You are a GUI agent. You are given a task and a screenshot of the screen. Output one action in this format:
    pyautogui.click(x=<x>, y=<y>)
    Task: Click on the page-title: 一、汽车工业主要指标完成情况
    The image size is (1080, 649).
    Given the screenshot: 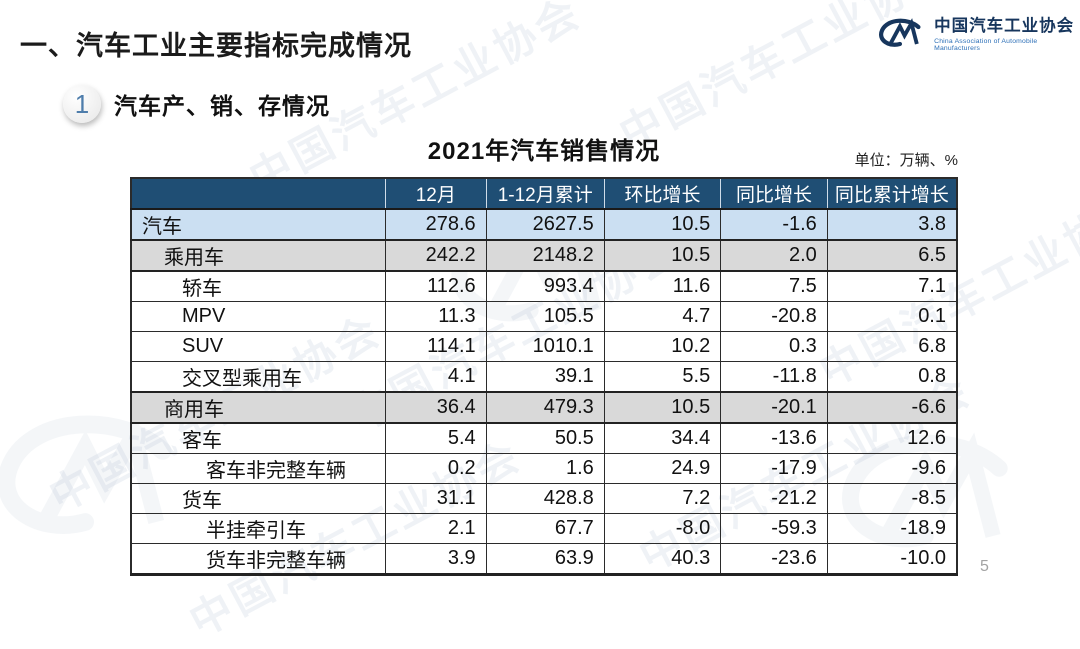 What is the action you would take?
    pyautogui.click(x=216, y=46)
    